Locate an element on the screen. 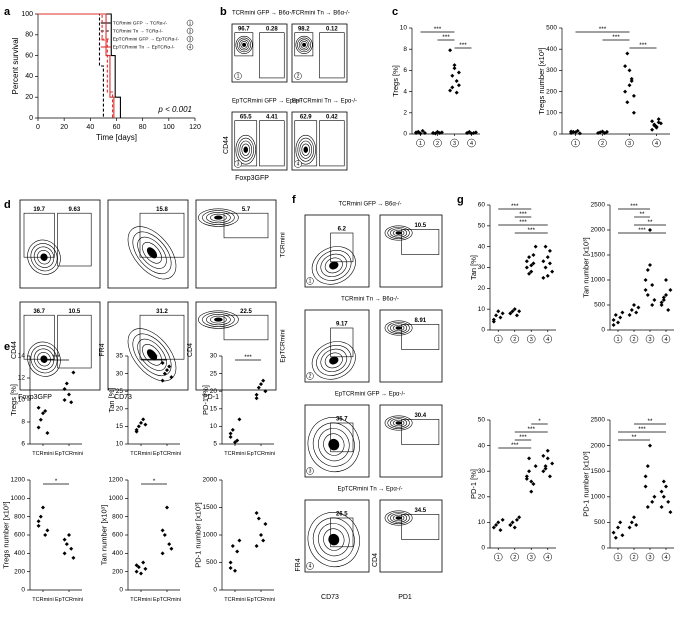 Image resolution: width=682 pixels, height=617 pixels. plot-number: 2 is located at coordinates (310, 377).